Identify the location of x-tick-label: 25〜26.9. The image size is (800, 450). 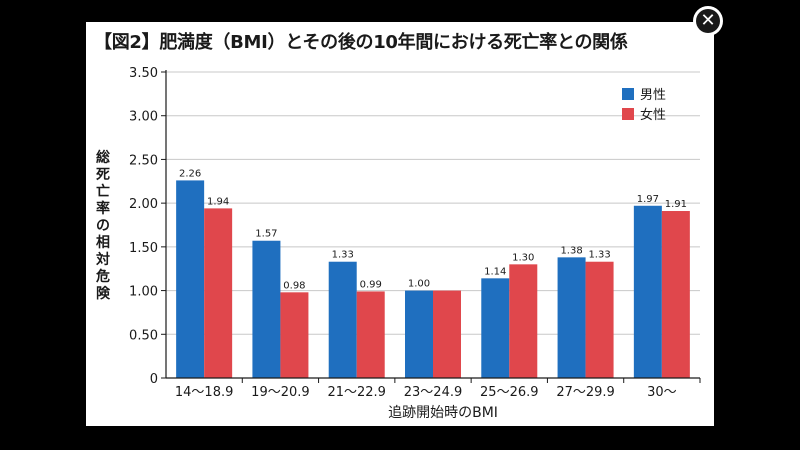
(509, 392).